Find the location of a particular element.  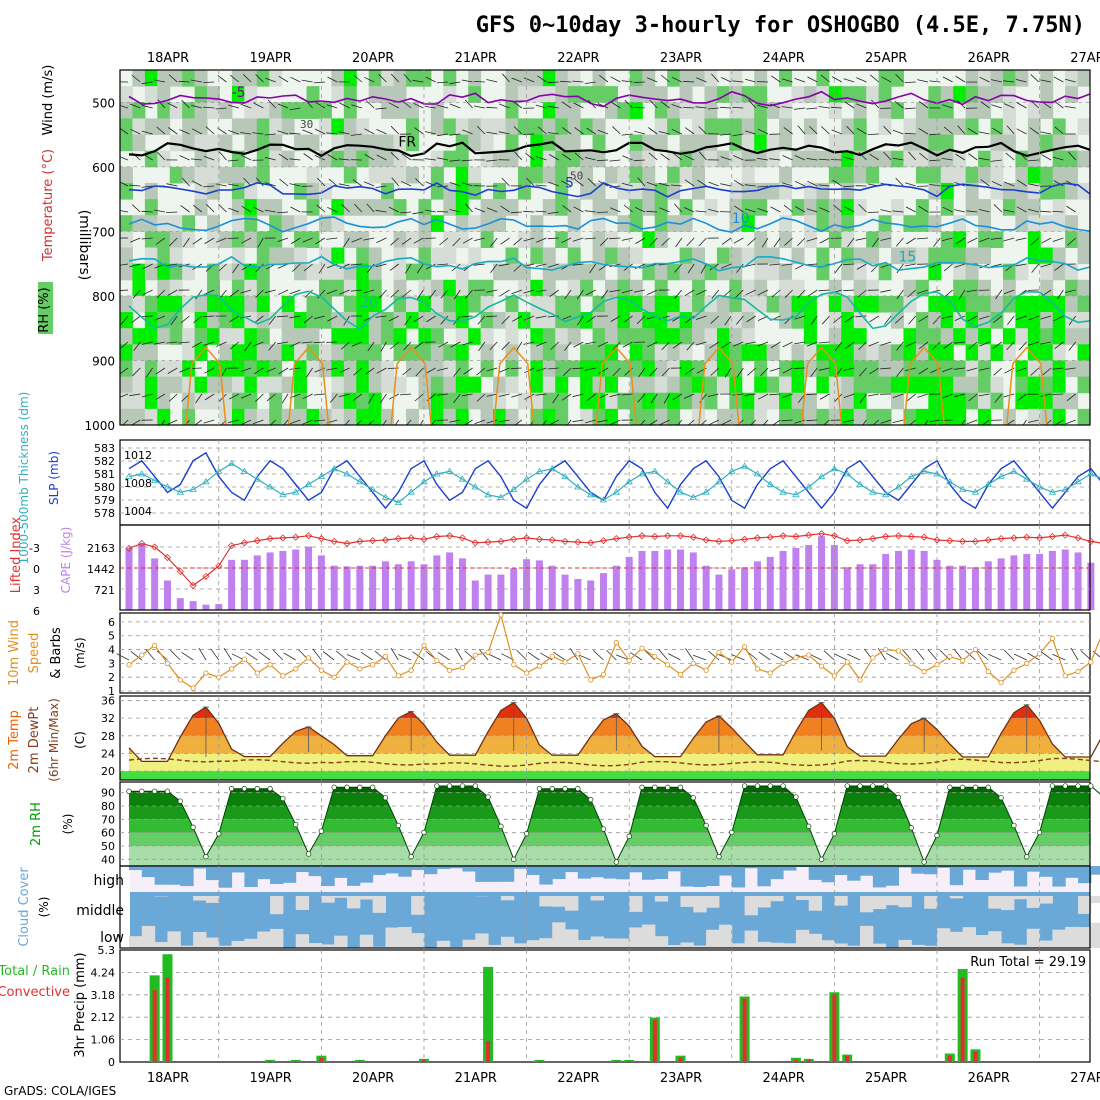

rh-tick: 60 is located at coordinates (108, 833).